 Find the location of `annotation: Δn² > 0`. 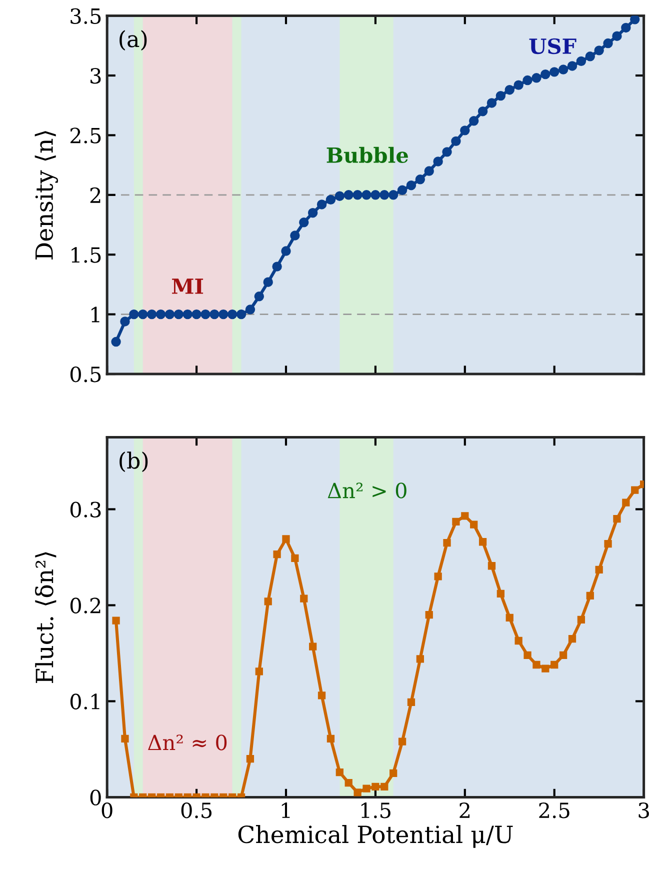

annotation: Δn² > 0 is located at coordinates (367, 490).